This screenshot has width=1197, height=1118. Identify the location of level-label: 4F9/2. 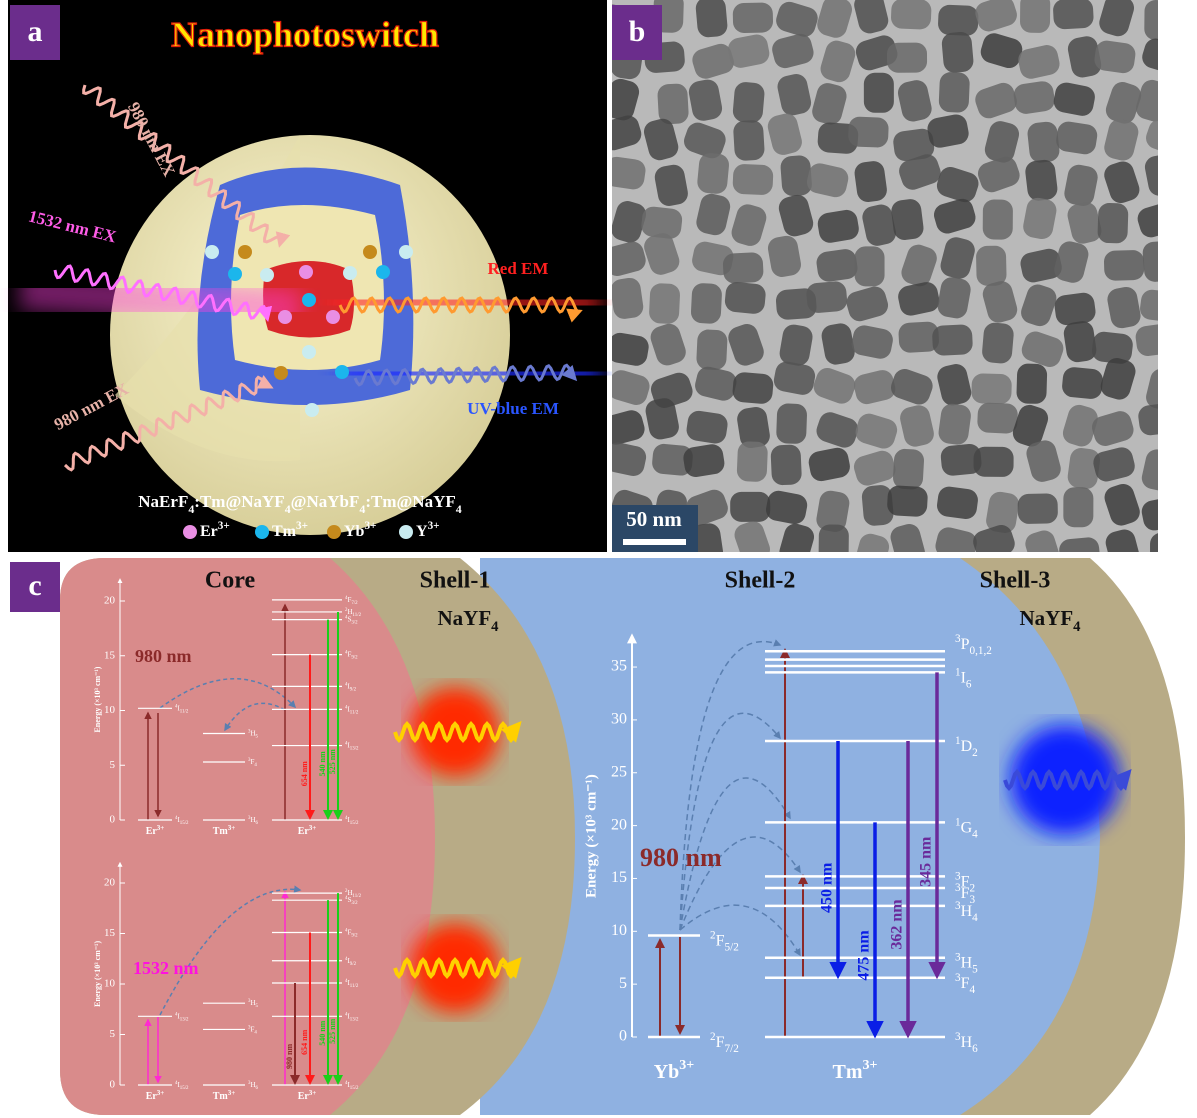
(351, 655).